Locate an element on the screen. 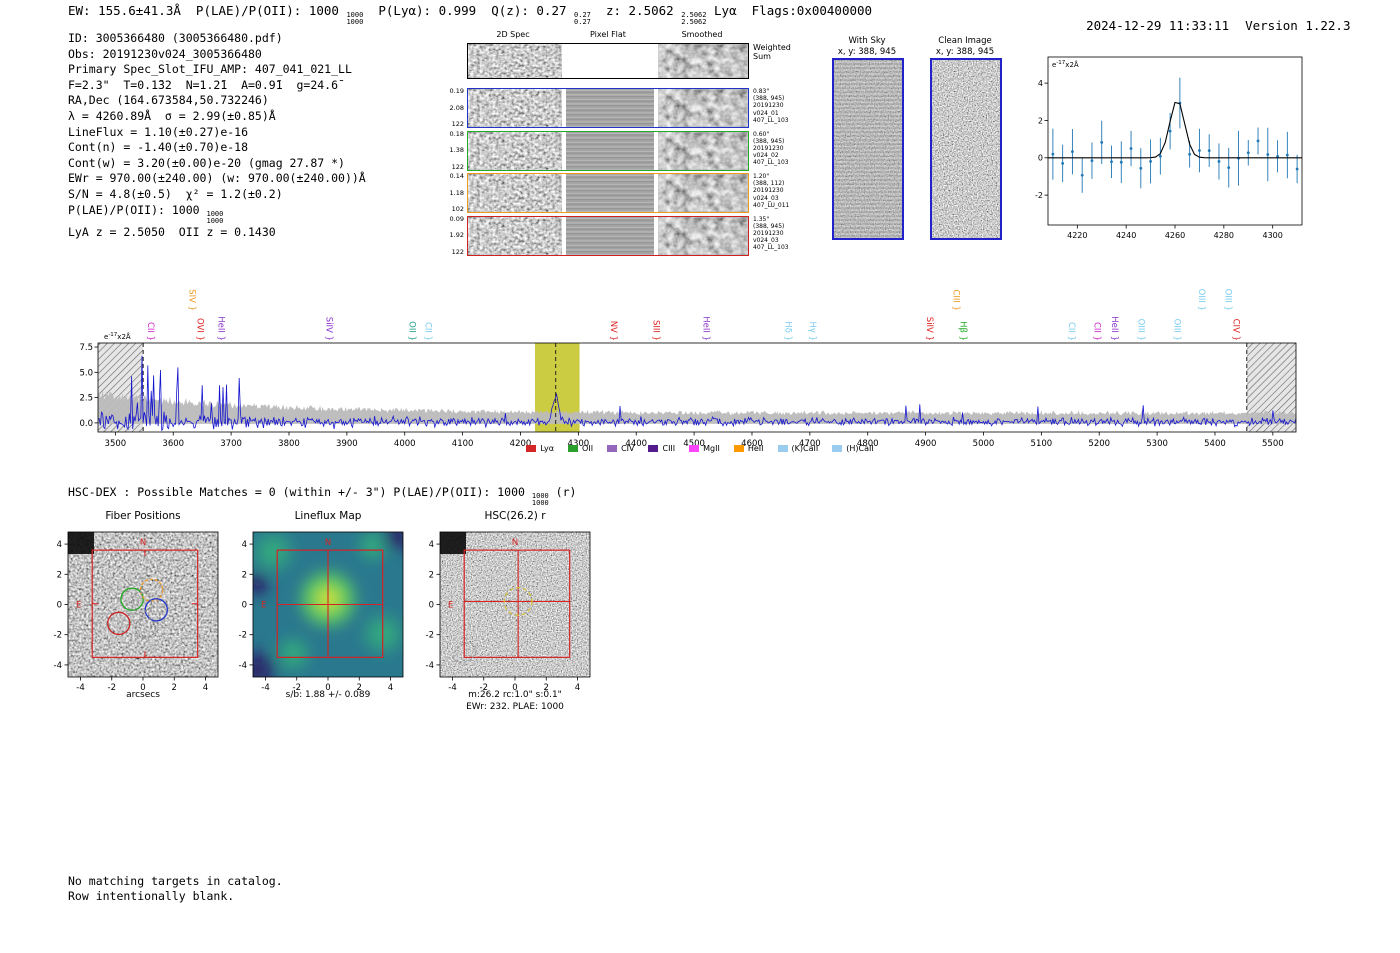 The image size is (1400, 953). line-annotation: CIV } is located at coordinates (1236, 330).